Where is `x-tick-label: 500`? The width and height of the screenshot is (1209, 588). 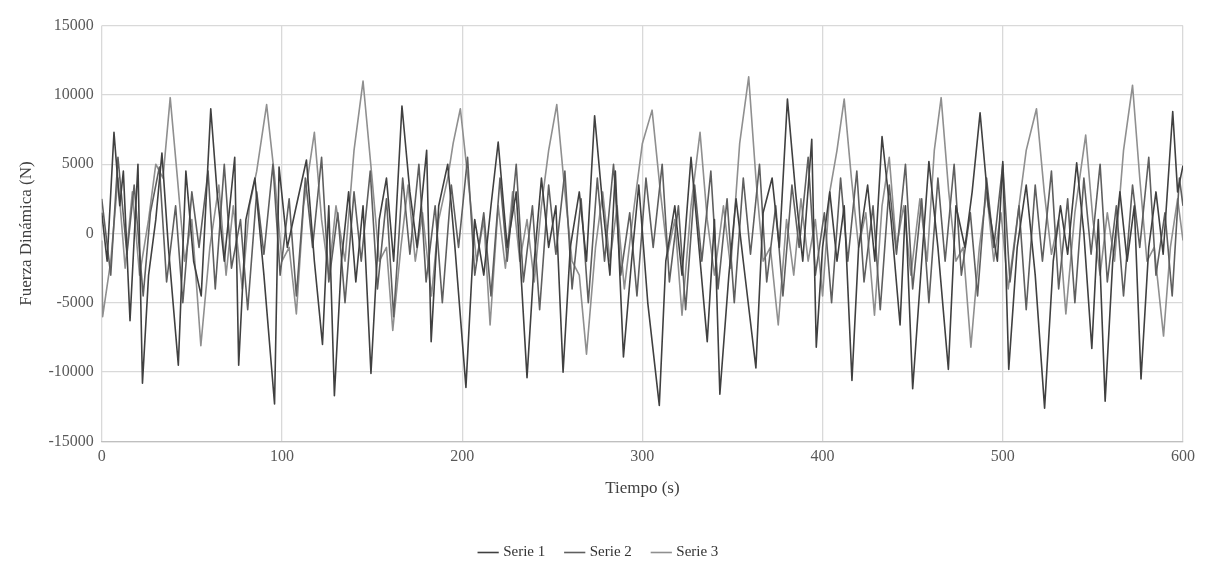 x-tick-label: 500 is located at coordinates (1002, 456).